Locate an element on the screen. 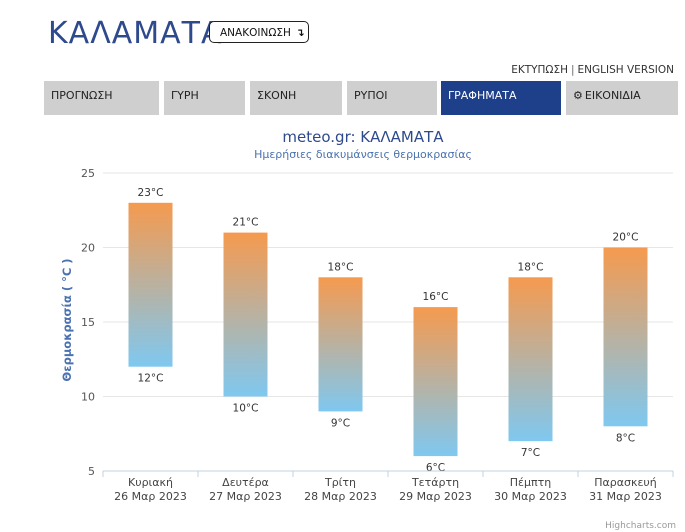  english-version-link: ENGLISH VERSION is located at coordinates (625, 70).